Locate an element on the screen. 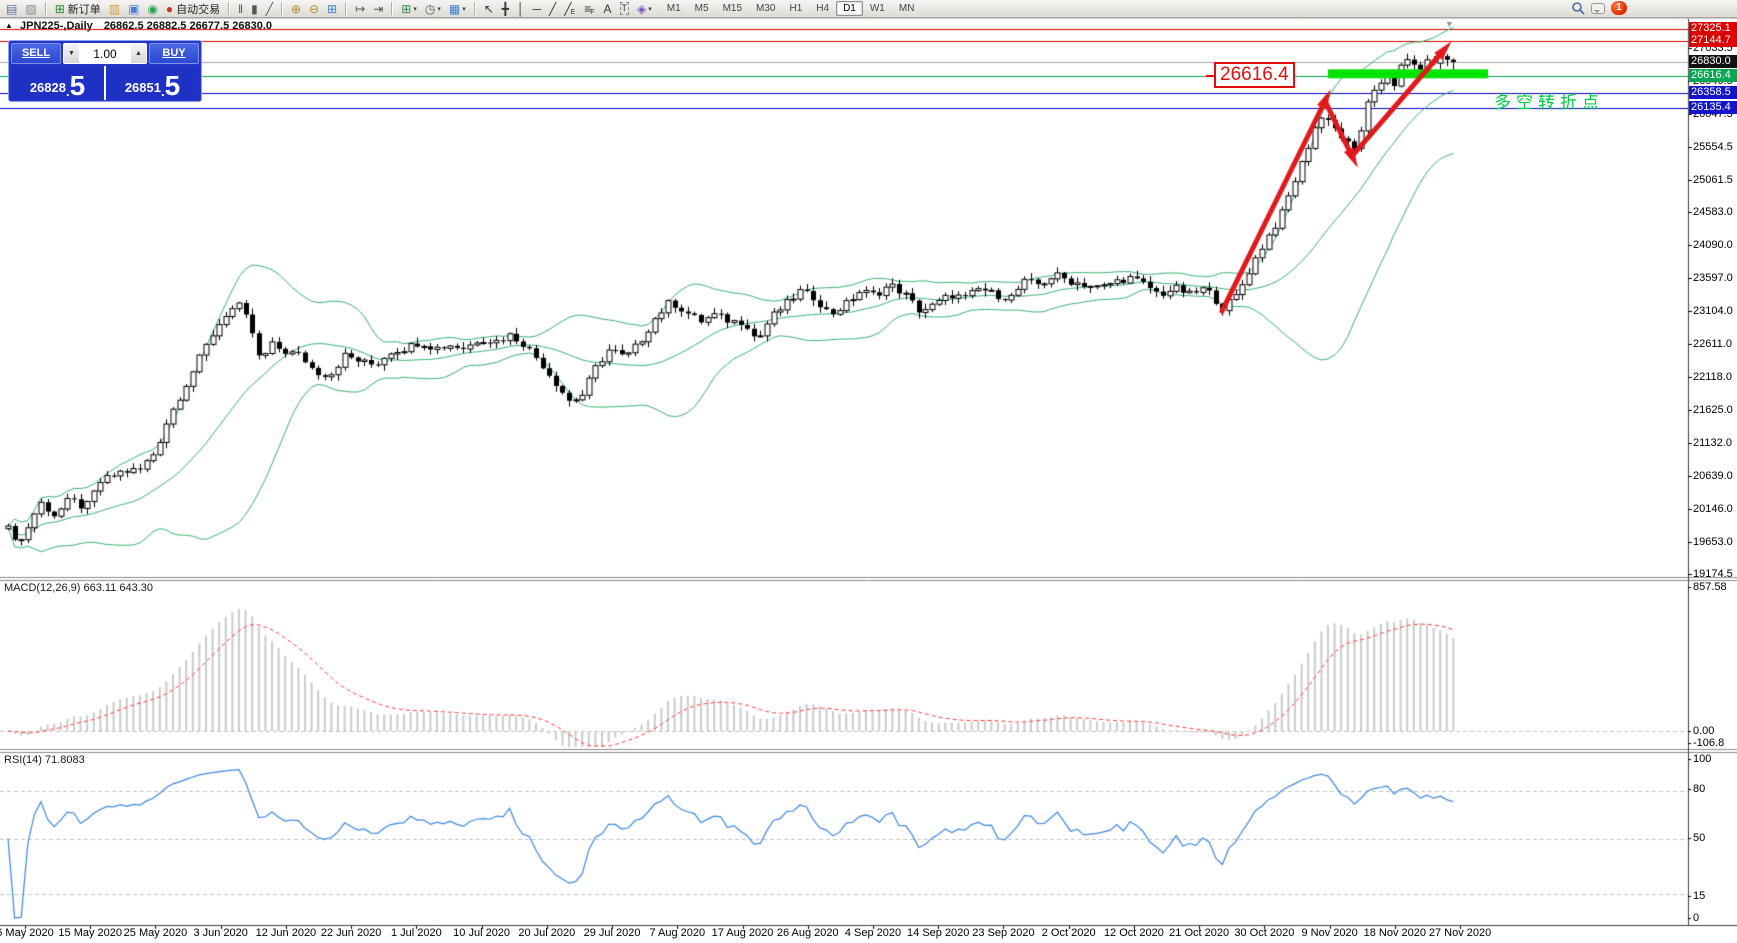 Image resolution: width=1737 pixels, height=943 pixels. charts-list-icon: ▤ is located at coordinates (11, 9).